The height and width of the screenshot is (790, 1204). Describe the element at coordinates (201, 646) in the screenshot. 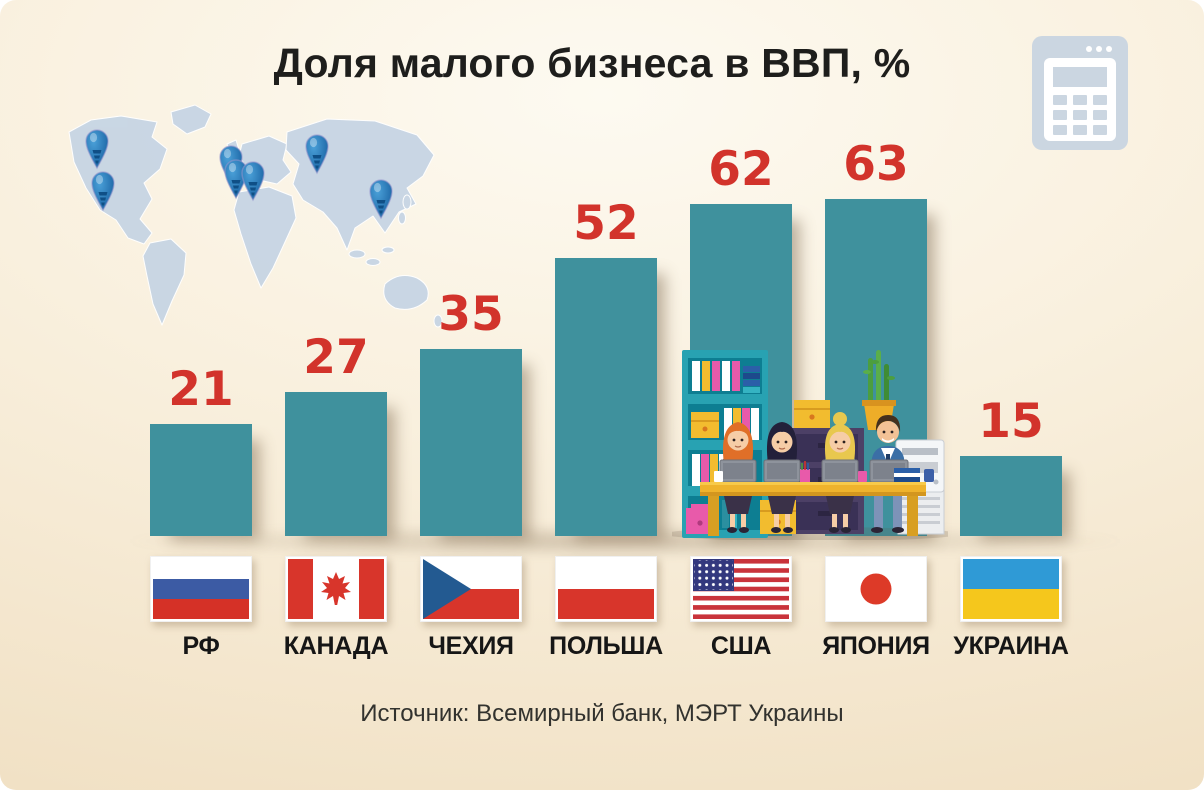

I see `country-label: РФ` at that location.